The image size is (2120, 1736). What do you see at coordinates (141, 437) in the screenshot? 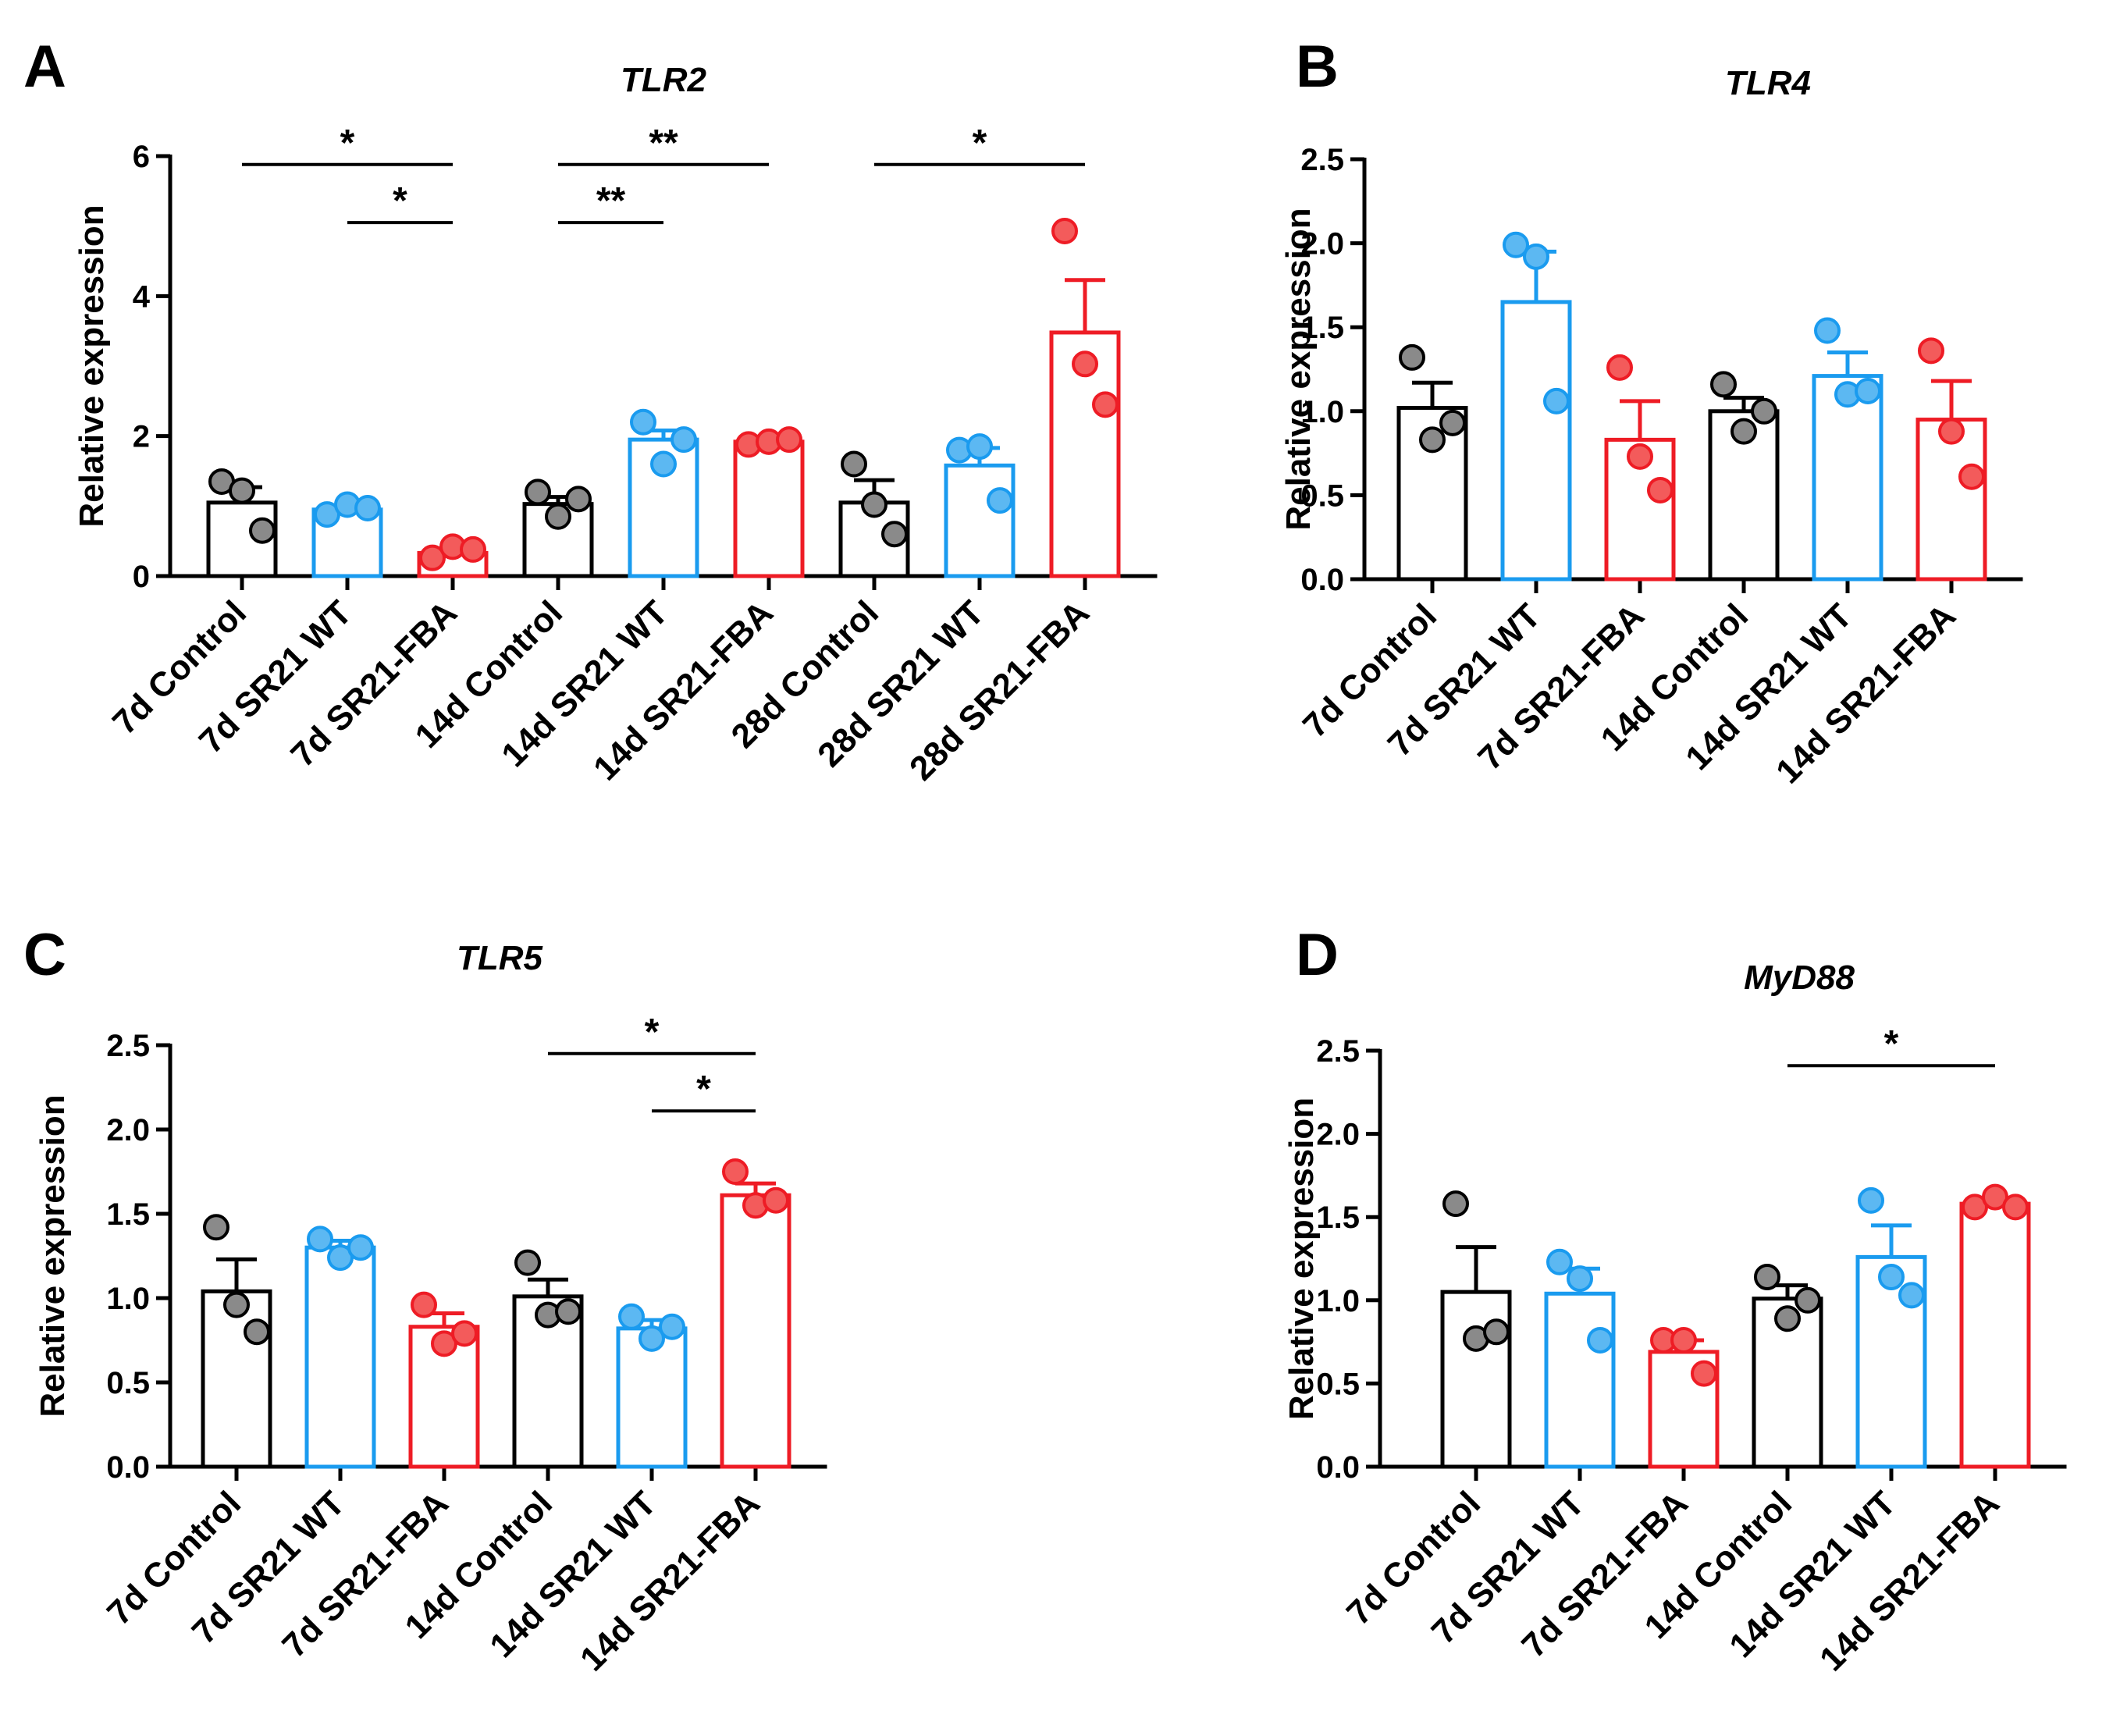
I see `y-tick-label: 2` at bounding box center [141, 437].